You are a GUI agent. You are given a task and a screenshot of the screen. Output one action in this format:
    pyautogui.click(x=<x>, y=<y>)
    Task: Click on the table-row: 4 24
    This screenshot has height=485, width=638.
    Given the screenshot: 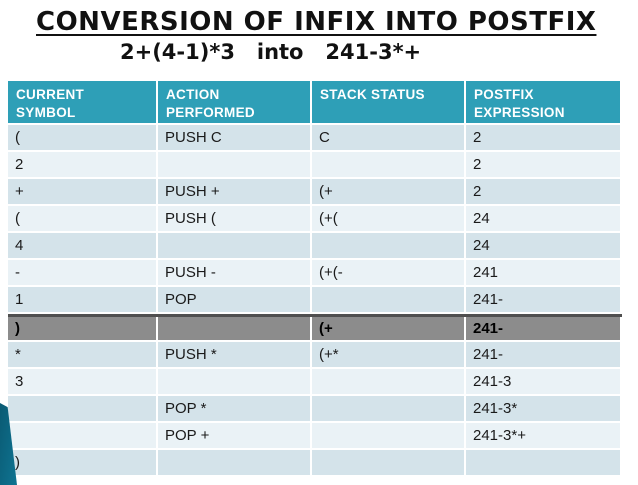 What is the action you would take?
    pyautogui.click(x=315, y=245)
    